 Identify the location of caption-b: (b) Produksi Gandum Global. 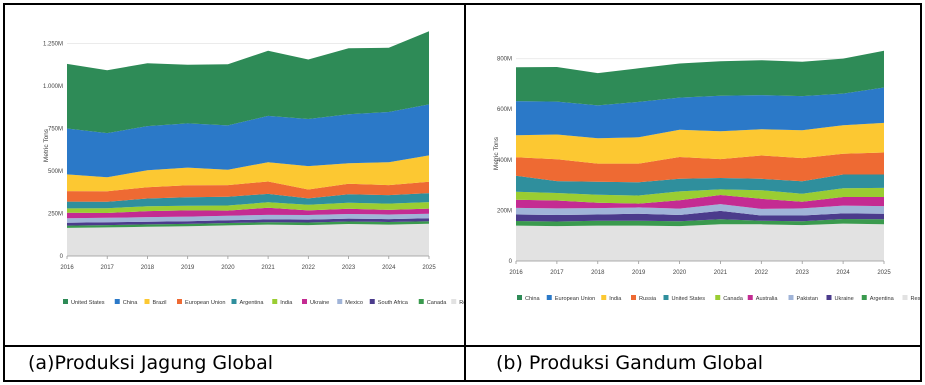
(630, 363).